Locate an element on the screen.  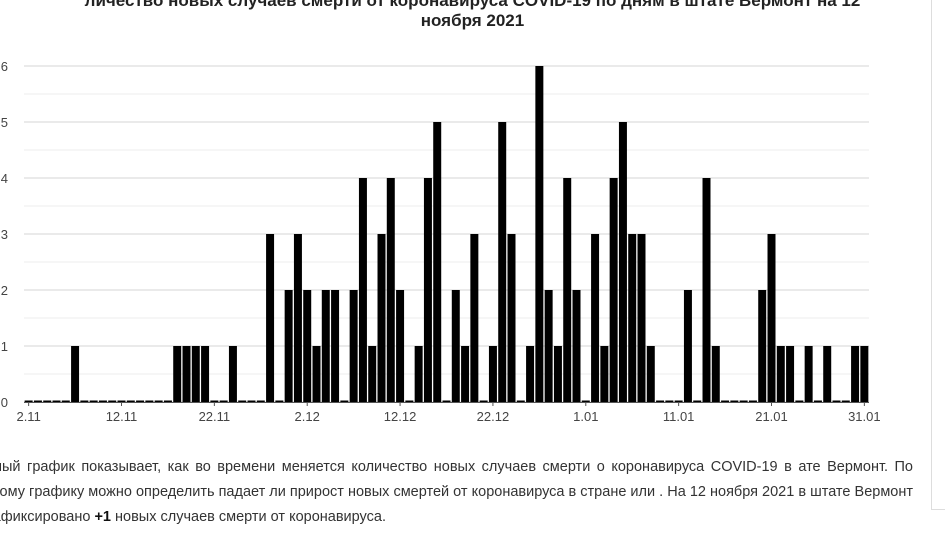
x-tick-label: 22.11 is located at coordinates (215, 416).